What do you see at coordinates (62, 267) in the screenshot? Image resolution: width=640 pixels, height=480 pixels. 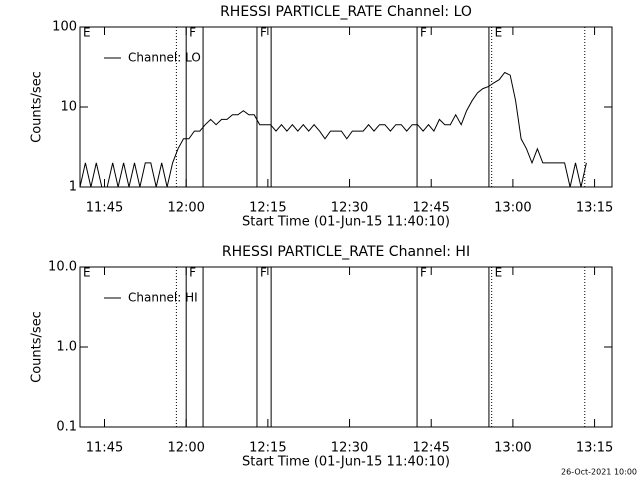 I see `y-tick-label: 10.0` at bounding box center [62, 267].